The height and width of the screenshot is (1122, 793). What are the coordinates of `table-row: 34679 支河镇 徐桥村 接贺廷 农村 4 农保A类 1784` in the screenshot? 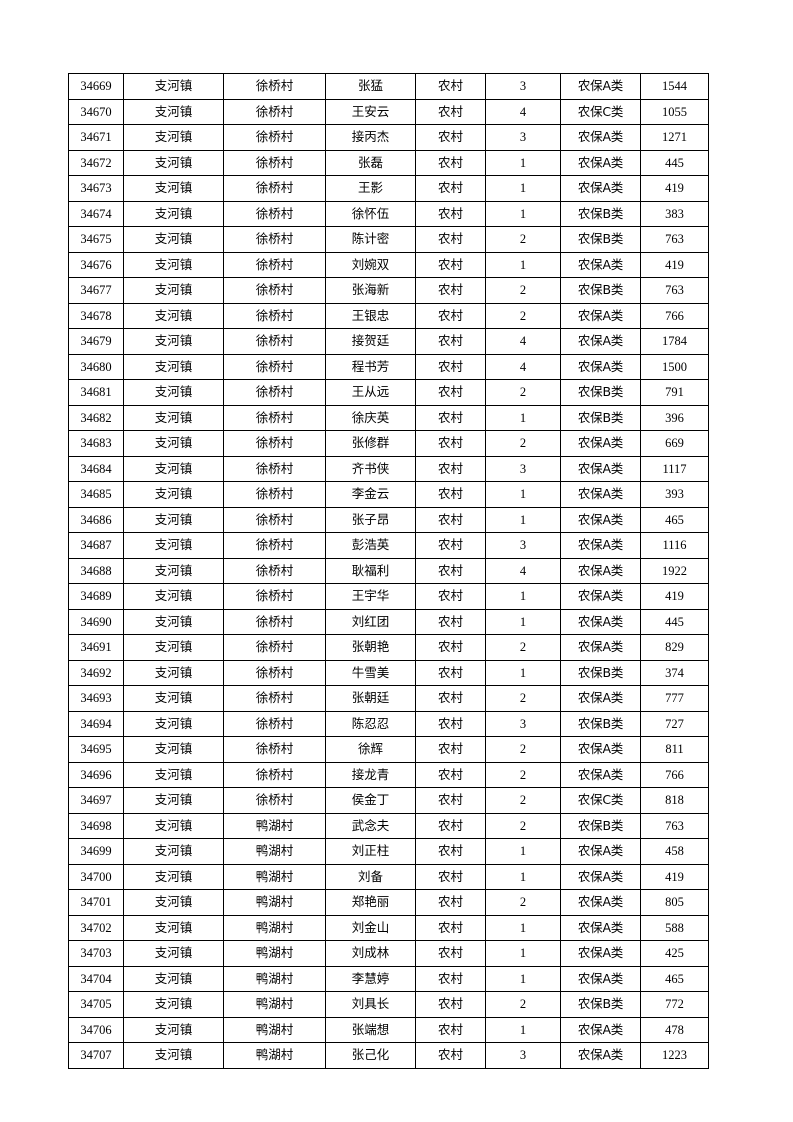 It's located at (388, 341).